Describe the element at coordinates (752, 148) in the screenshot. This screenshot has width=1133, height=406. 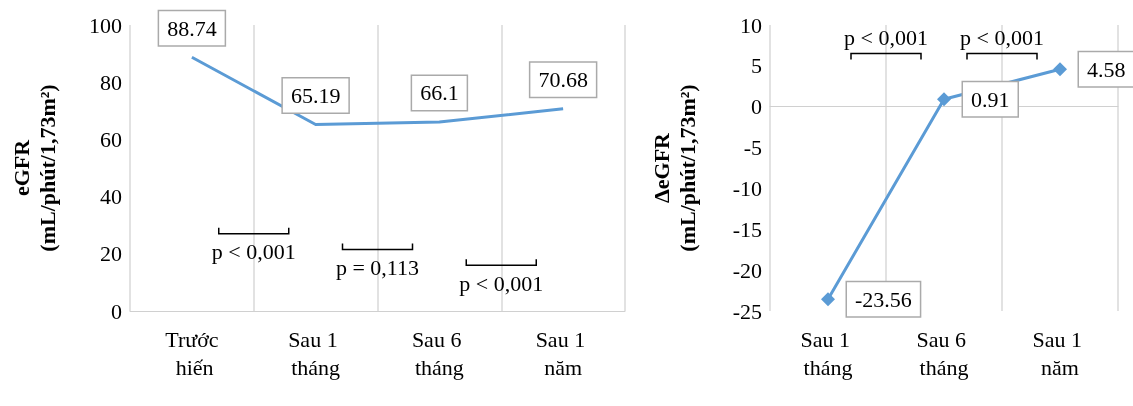
I see `y-tick-label: -5` at that location.